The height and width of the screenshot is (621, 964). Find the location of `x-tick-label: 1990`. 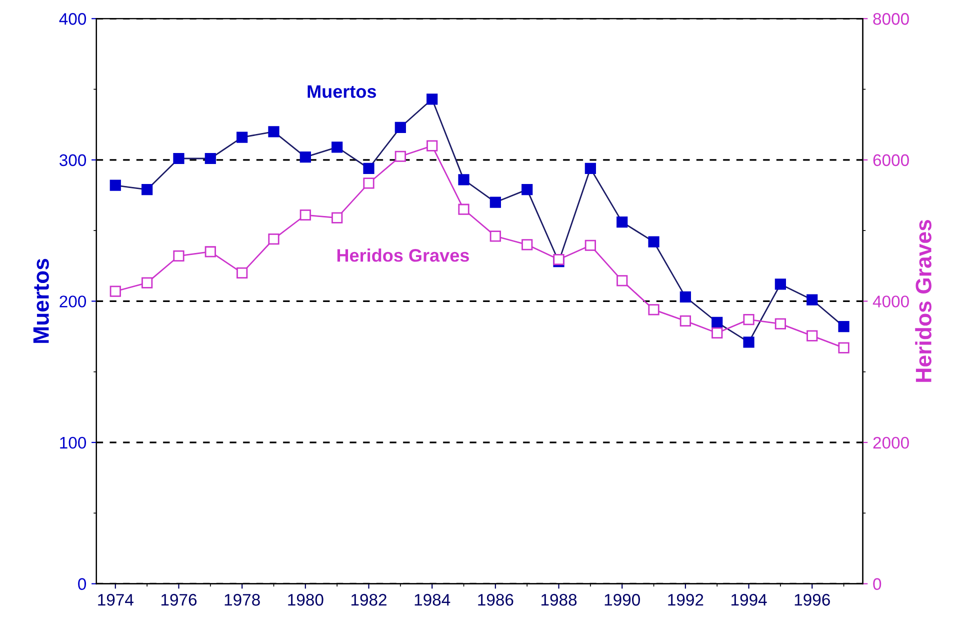

x-tick-label: 1990 is located at coordinates (622, 600).